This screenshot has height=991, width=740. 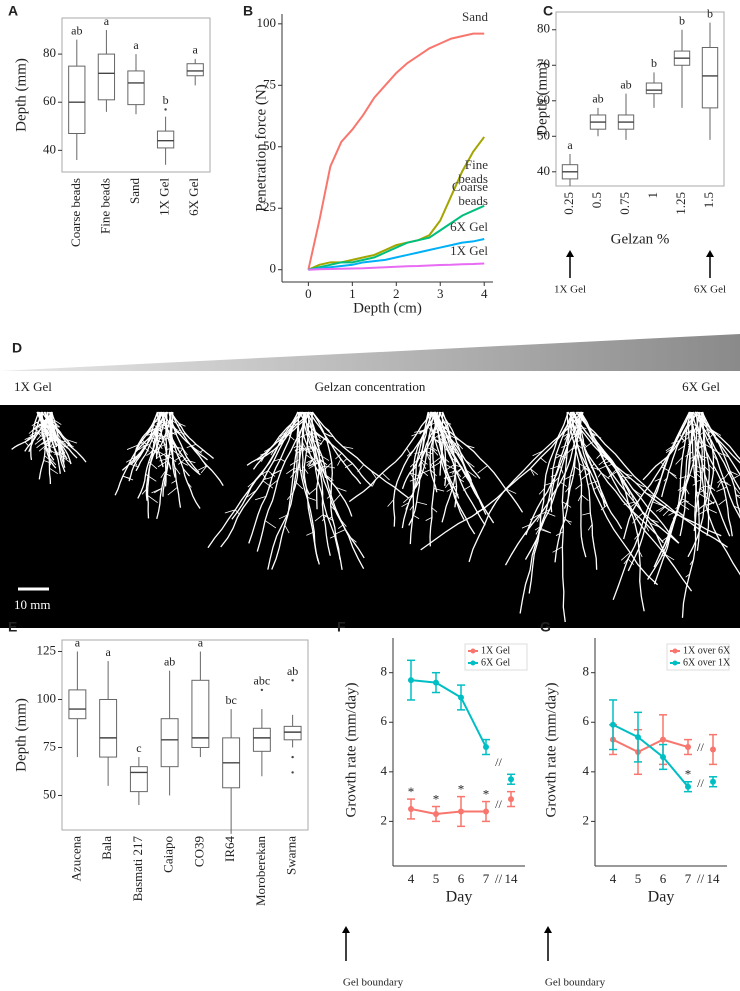 What do you see at coordinates (710, 290) in the screenshot?
I see `arrow-label: 6X Gel` at bounding box center [710, 290].